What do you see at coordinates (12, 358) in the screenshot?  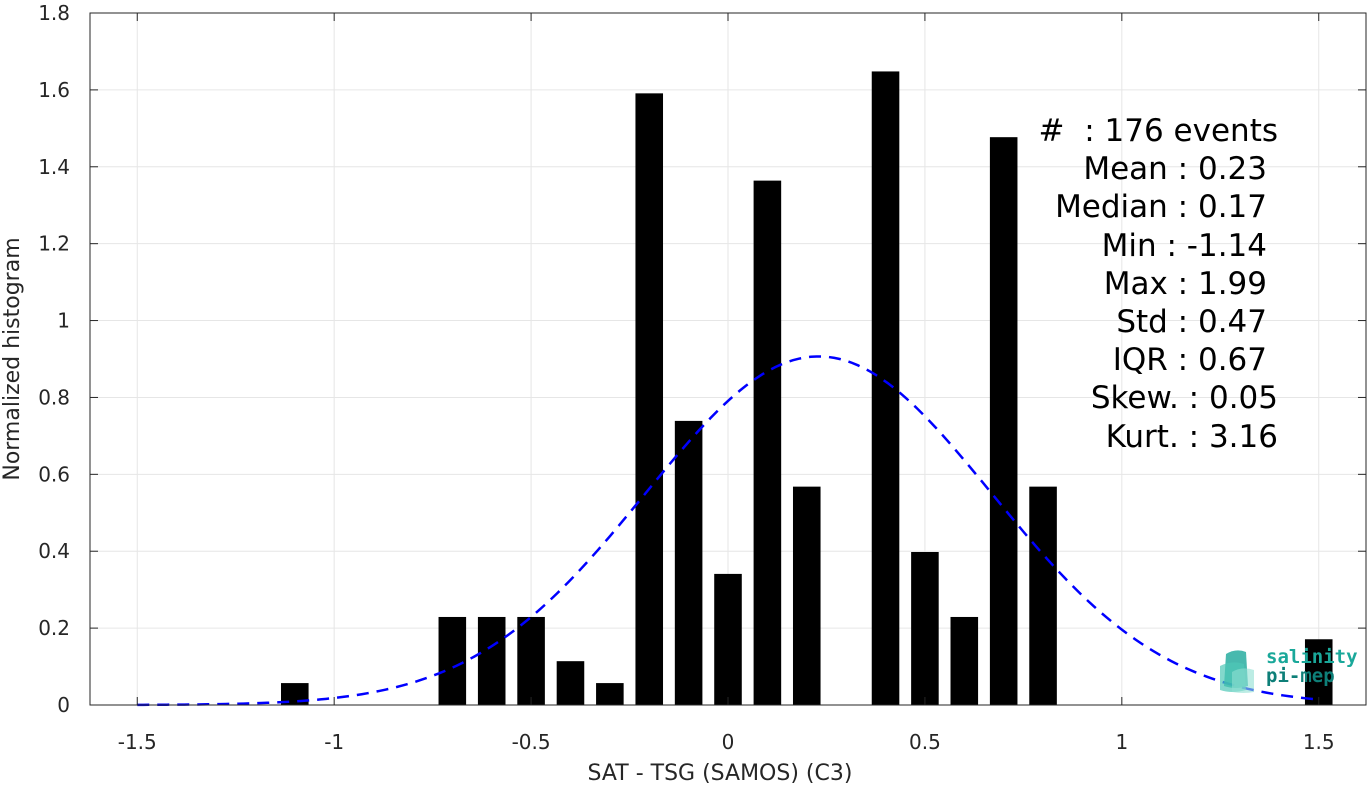 I see `y-axis-label: Normalized histogram` at bounding box center [12, 358].